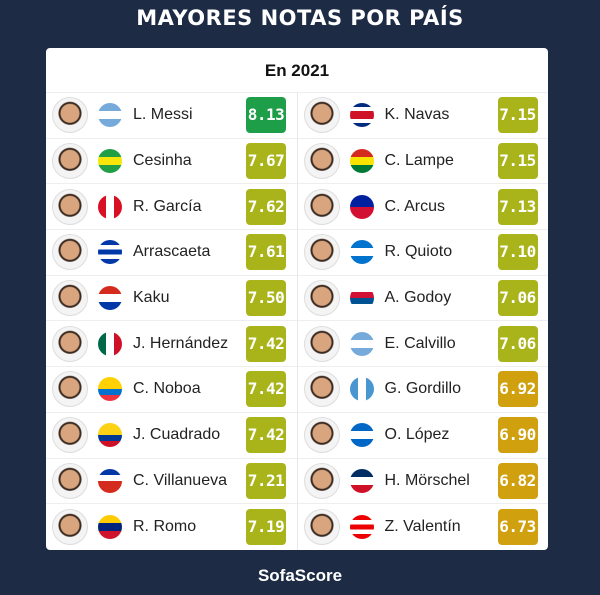  I want to click on rating-badge: 7.67, so click(266, 161).